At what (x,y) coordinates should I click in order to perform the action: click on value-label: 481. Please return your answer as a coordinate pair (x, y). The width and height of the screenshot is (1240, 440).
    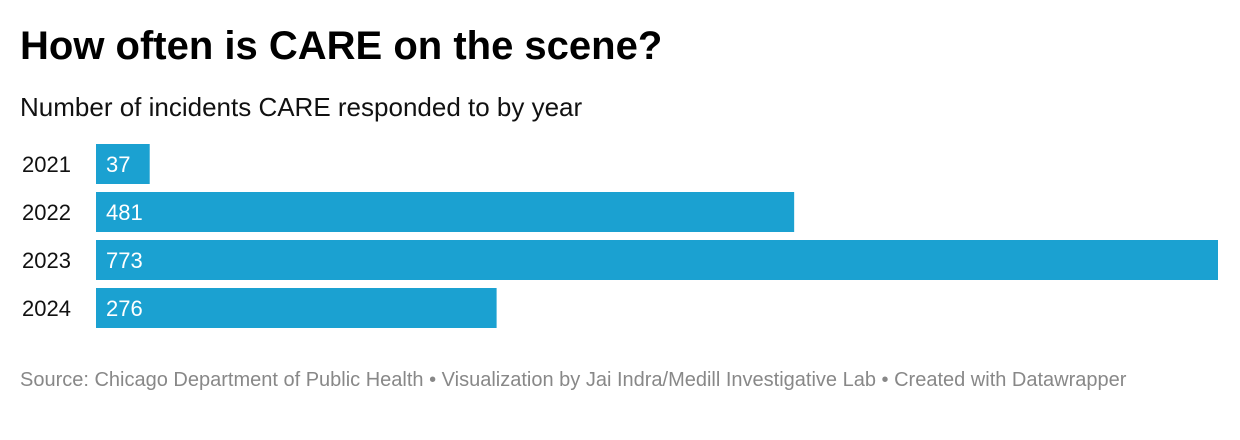
    Looking at the image, I should click on (124, 212).